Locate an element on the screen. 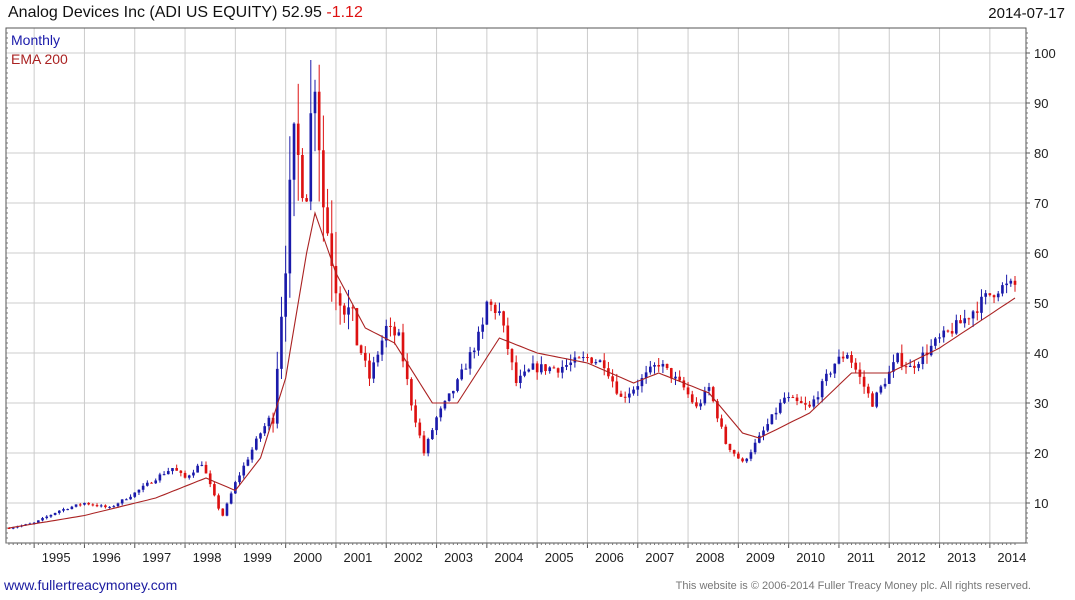 The width and height of the screenshot is (1075, 600). x-tick-label: 2011 is located at coordinates (861, 557).